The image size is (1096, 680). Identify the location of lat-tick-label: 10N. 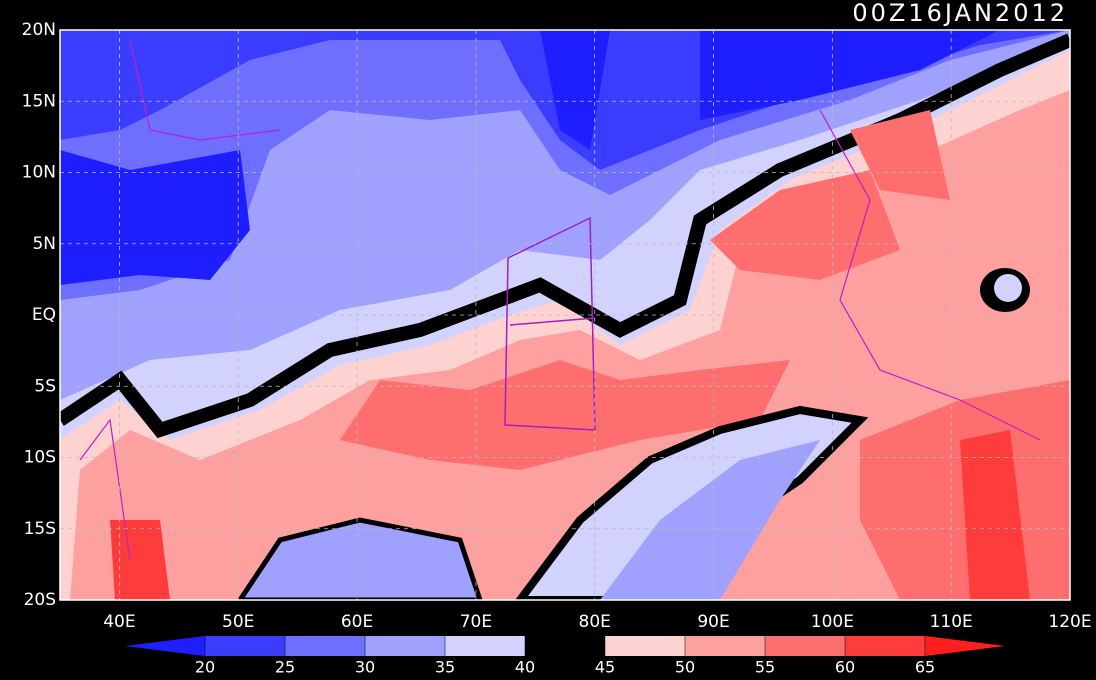
(39, 173).